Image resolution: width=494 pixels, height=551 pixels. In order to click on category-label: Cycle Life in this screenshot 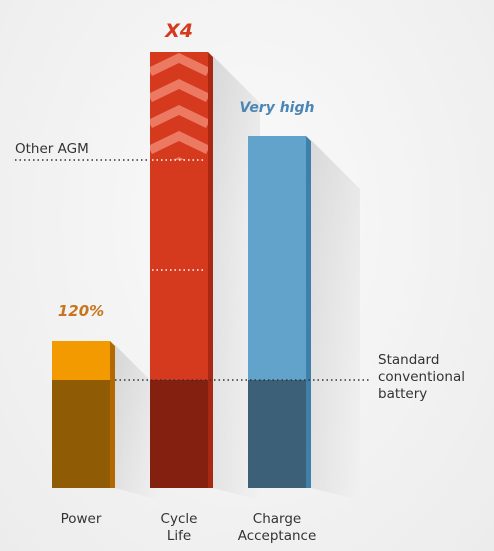, I will do `click(179, 527)`.